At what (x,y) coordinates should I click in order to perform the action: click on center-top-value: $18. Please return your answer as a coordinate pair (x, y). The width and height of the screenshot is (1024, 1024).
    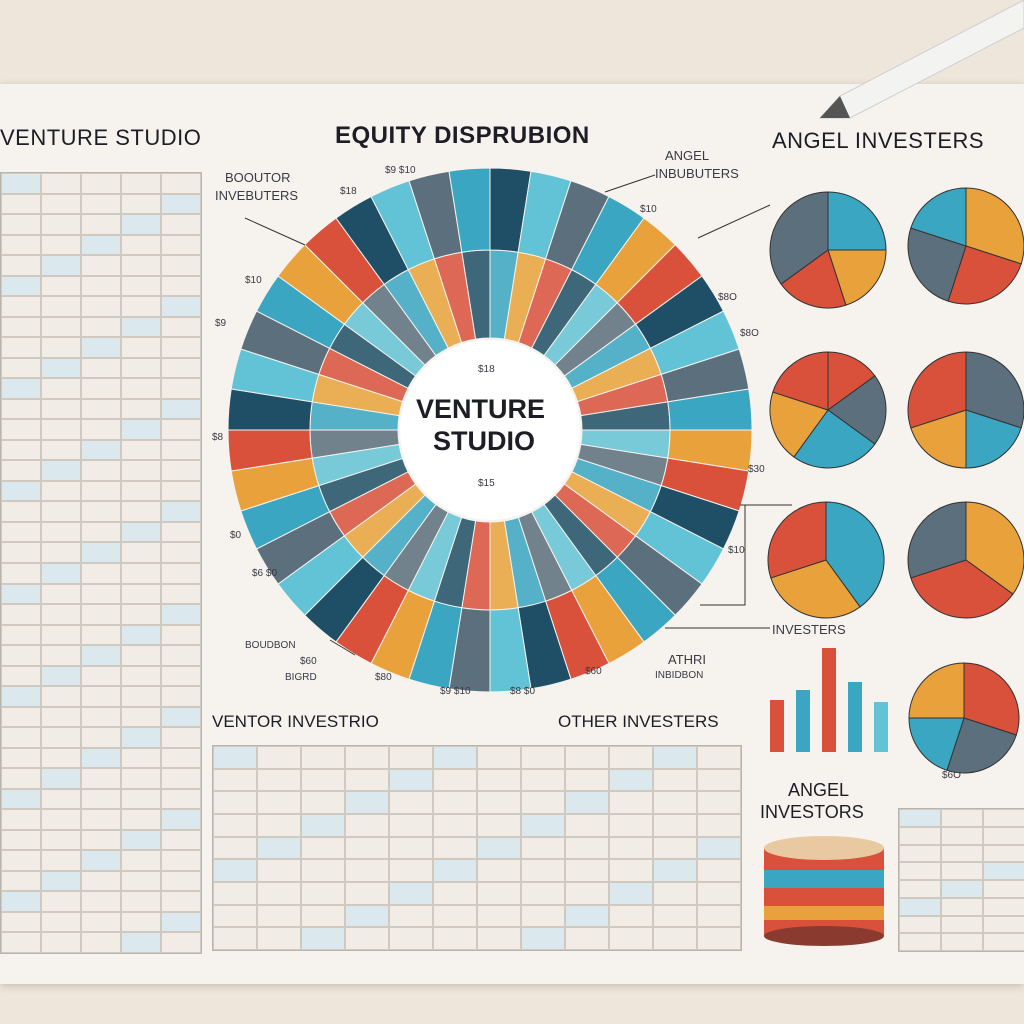
    Looking at the image, I should click on (486, 369).